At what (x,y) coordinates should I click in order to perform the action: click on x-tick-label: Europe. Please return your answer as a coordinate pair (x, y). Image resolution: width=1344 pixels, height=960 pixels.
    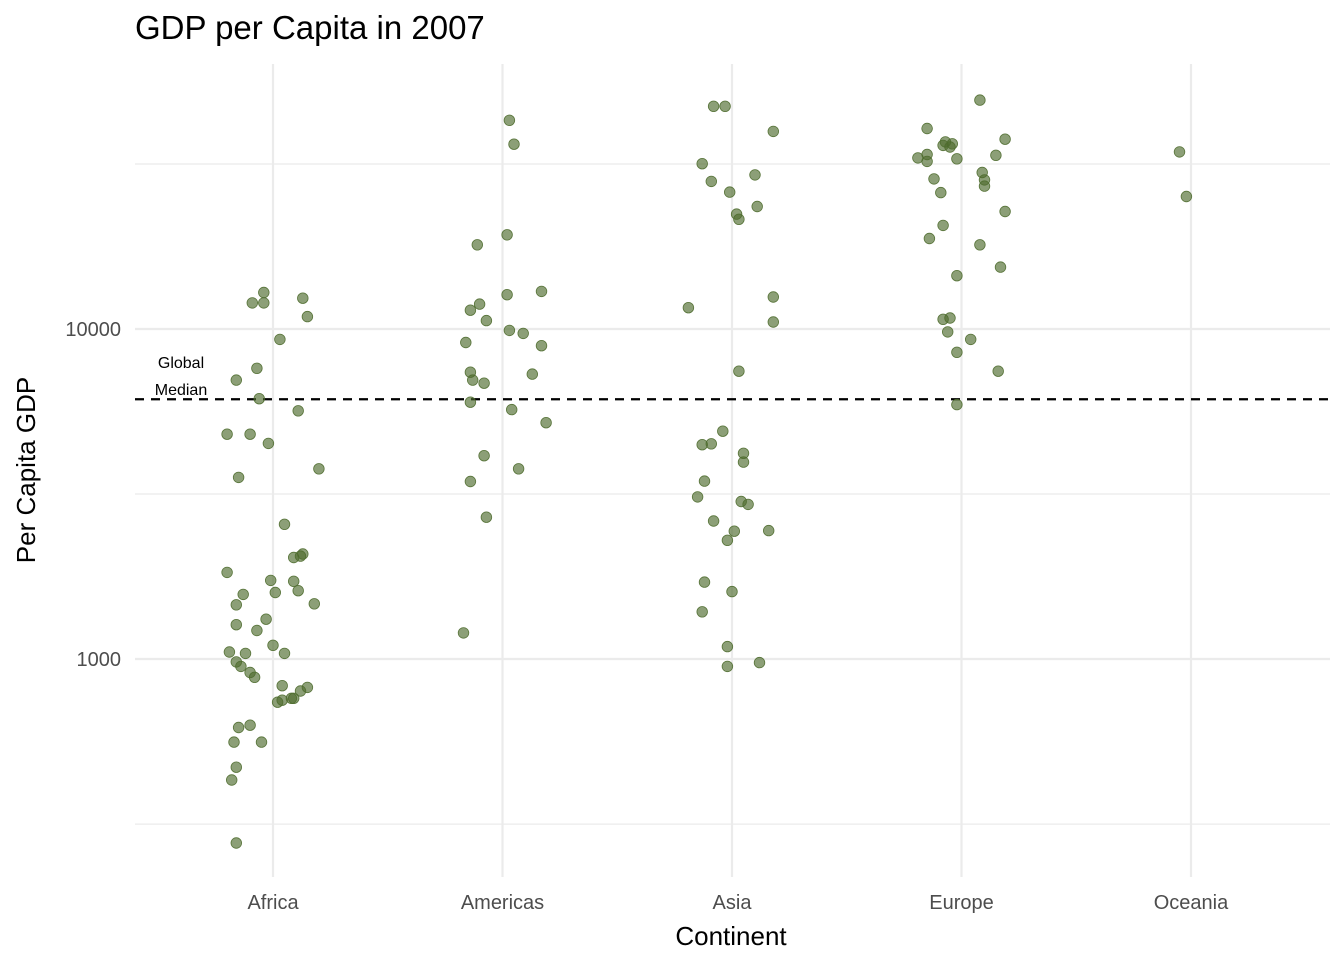
    Looking at the image, I should click on (961, 903).